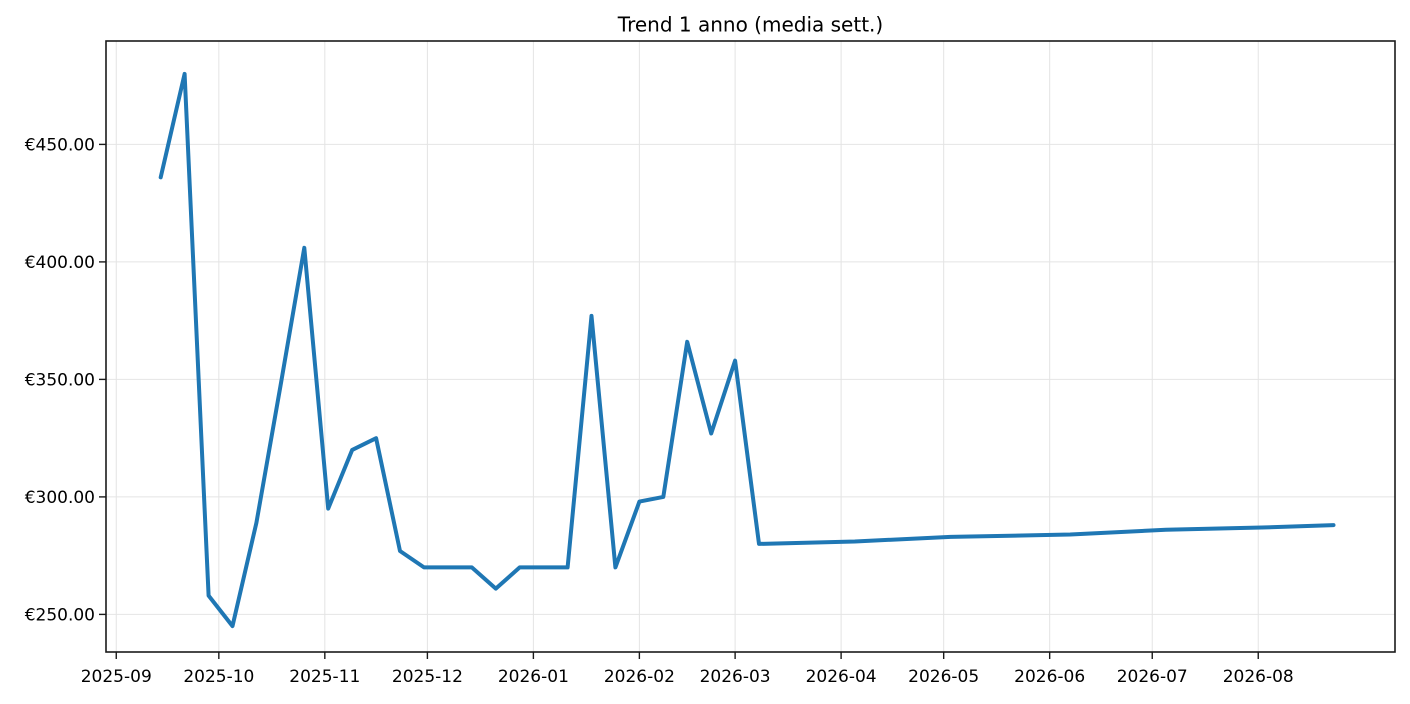  I want to click on x-tick-label: 2025-12, so click(427, 677).